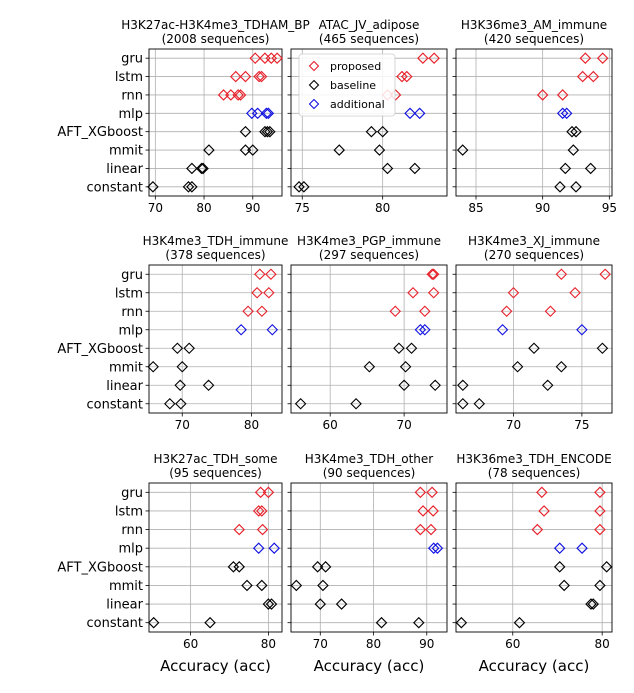  Describe the element at coordinates (124, 169) in the screenshot. I see `panel-1-ylabel-linear: linear` at that location.